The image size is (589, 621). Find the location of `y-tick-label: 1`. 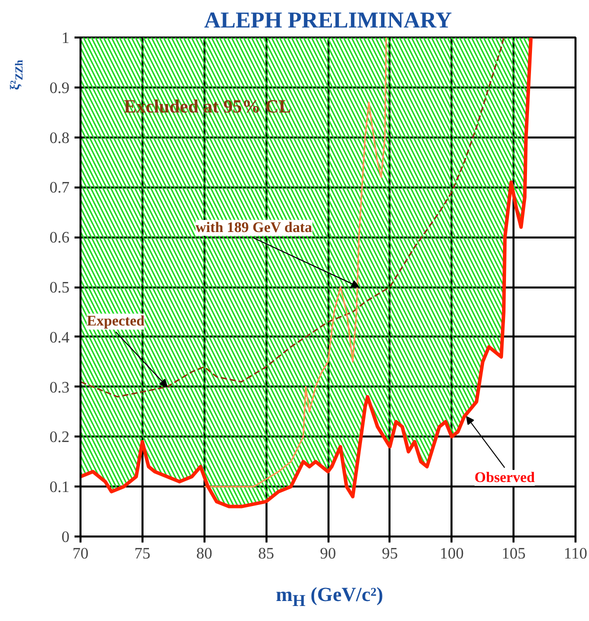

y-tick-label: 1 is located at coordinates (66, 38).